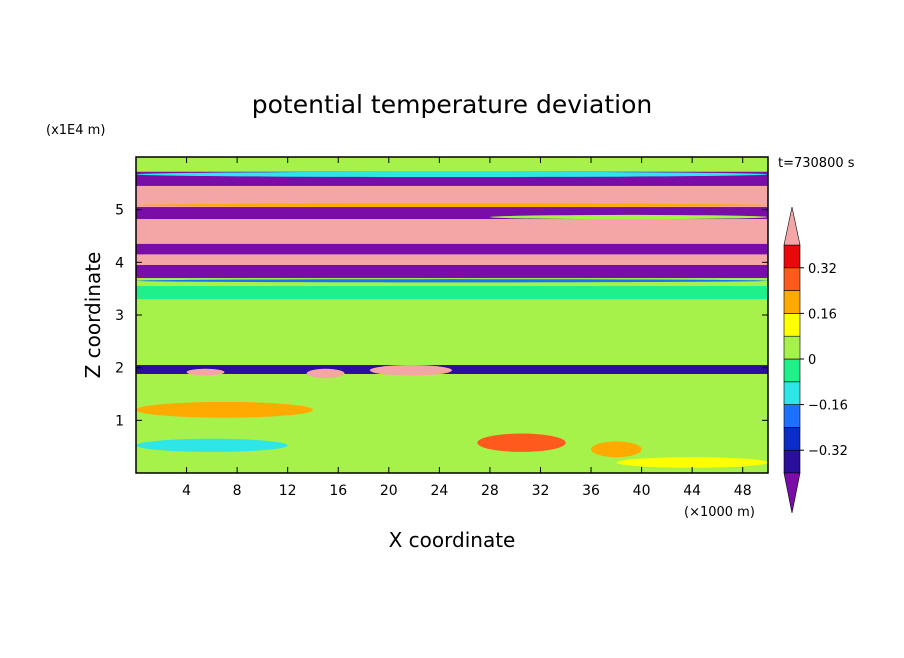  What do you see at coordinates (439, 491) in the screenshot?
I see `x-tick-label: 24` at bounding box center [439, 491].